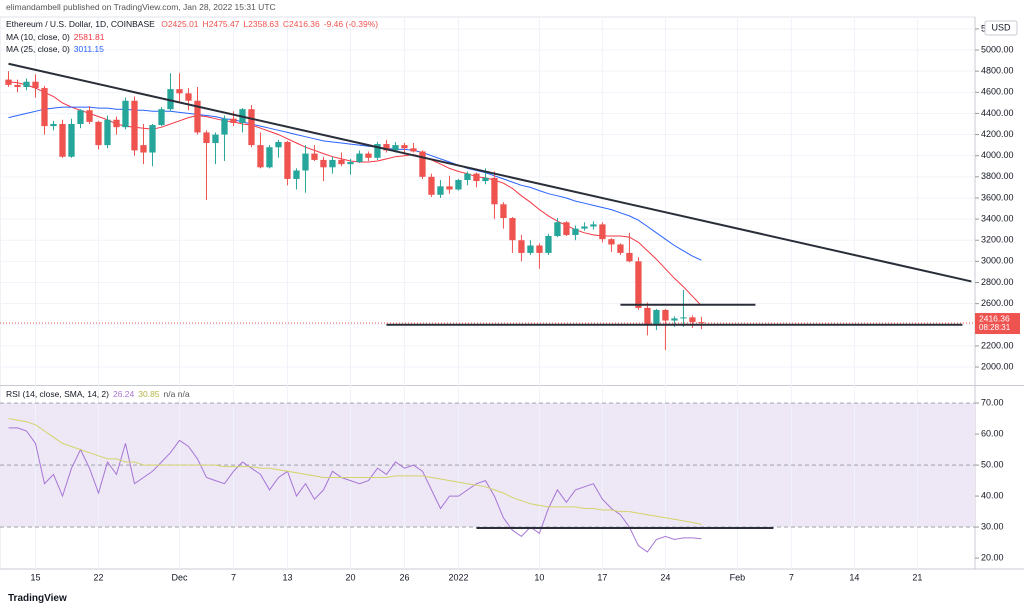 The height and width of the screenshot is (609, 1024). What do you see at coordinates (224, 24) in the screenshot?
I see `ohlc-value: 2475.47` at bounding box center [224, 24].